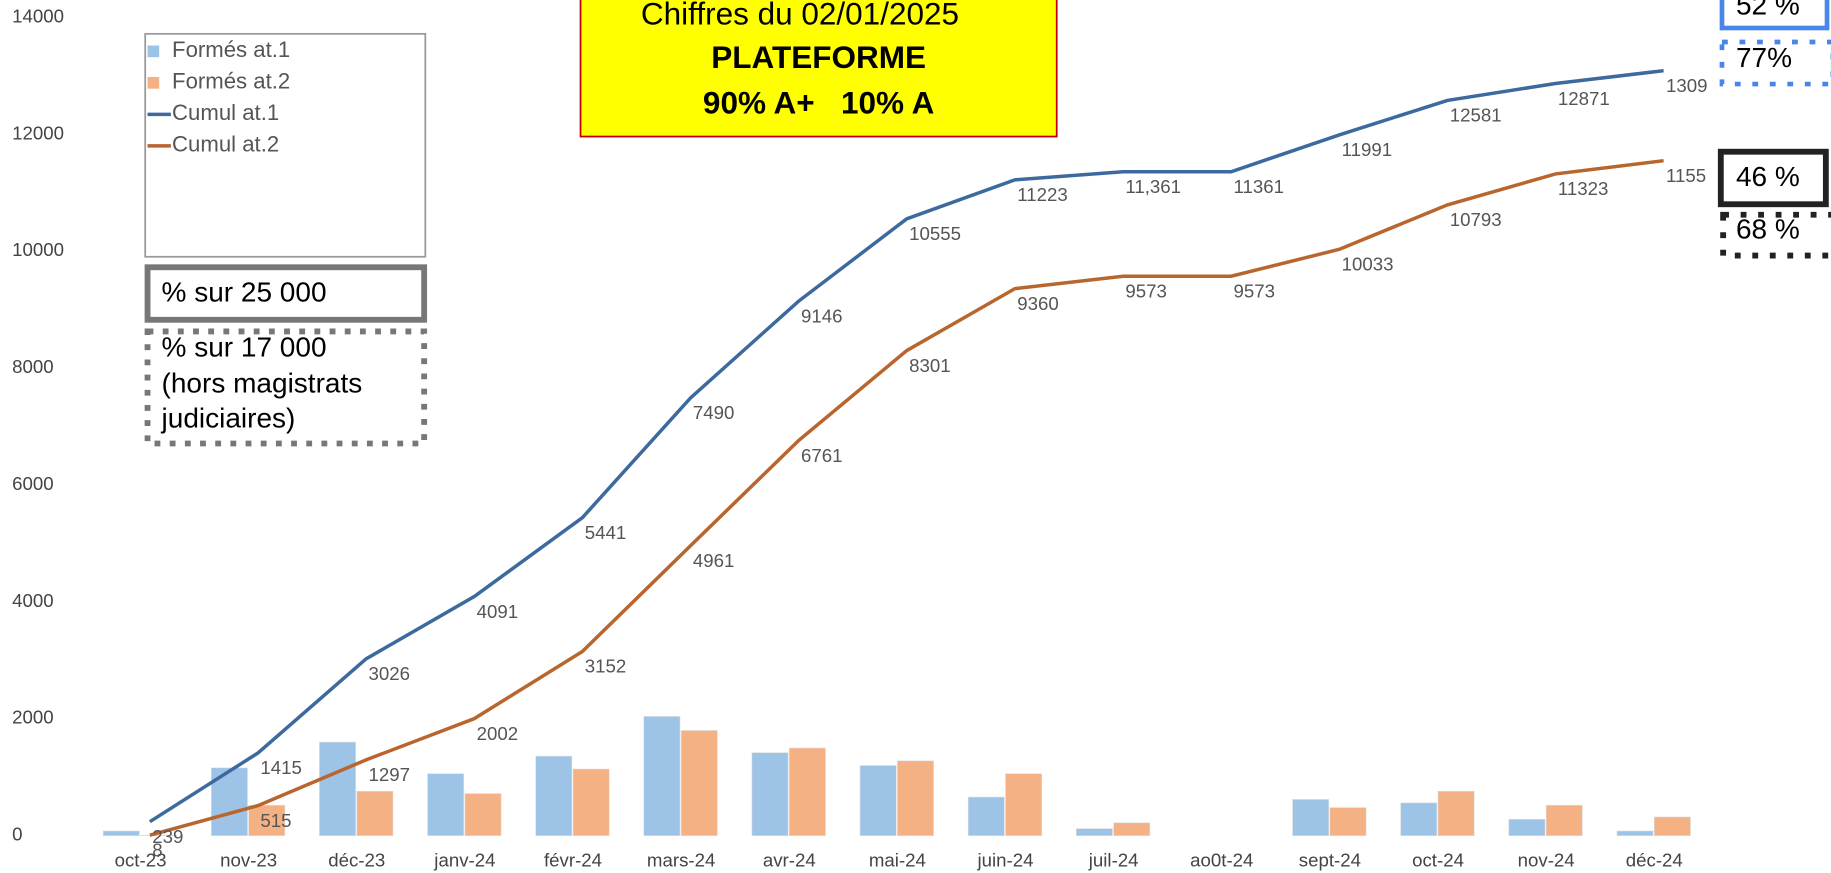  What do you see at coordinates (275, 820) in the screenshot?
I see `data-label: 515` at bounding box center [275, 820].